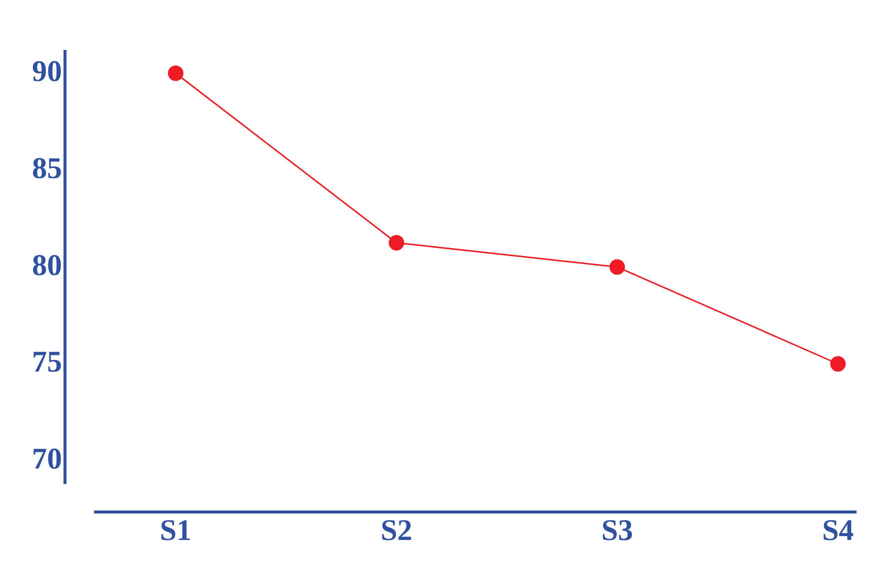  I want to click on y-tick-label: 90, so click(47, 71).